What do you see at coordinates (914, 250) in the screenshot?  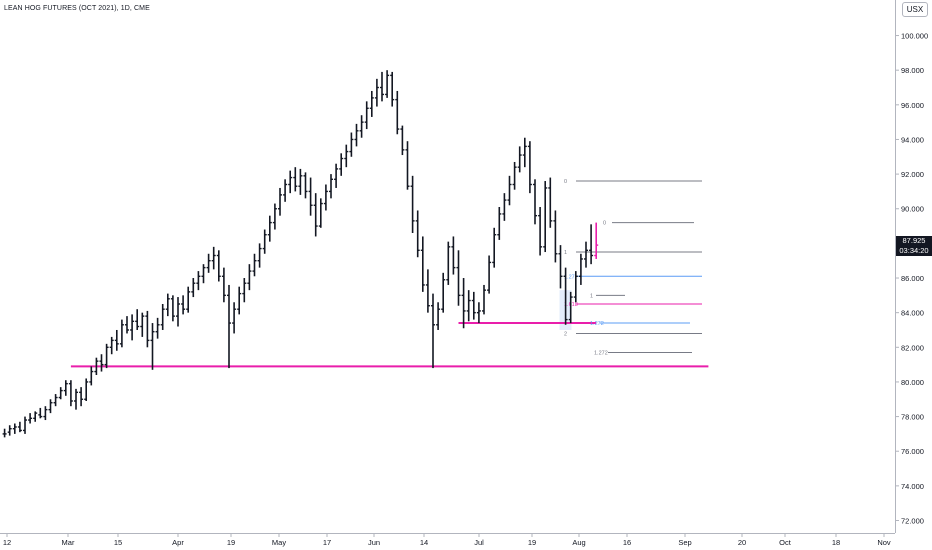 I see `bar-countdown: 03:34:20` at bounding box center [914, 250].